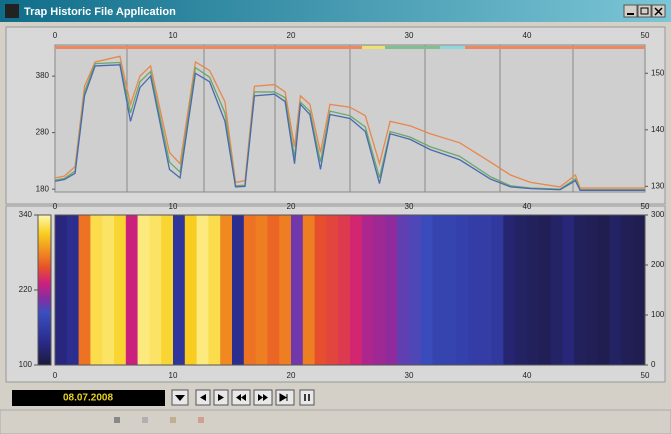  Describe the element at coordinates (307, 397) in the screenshot. I see `pause-button` at that location.